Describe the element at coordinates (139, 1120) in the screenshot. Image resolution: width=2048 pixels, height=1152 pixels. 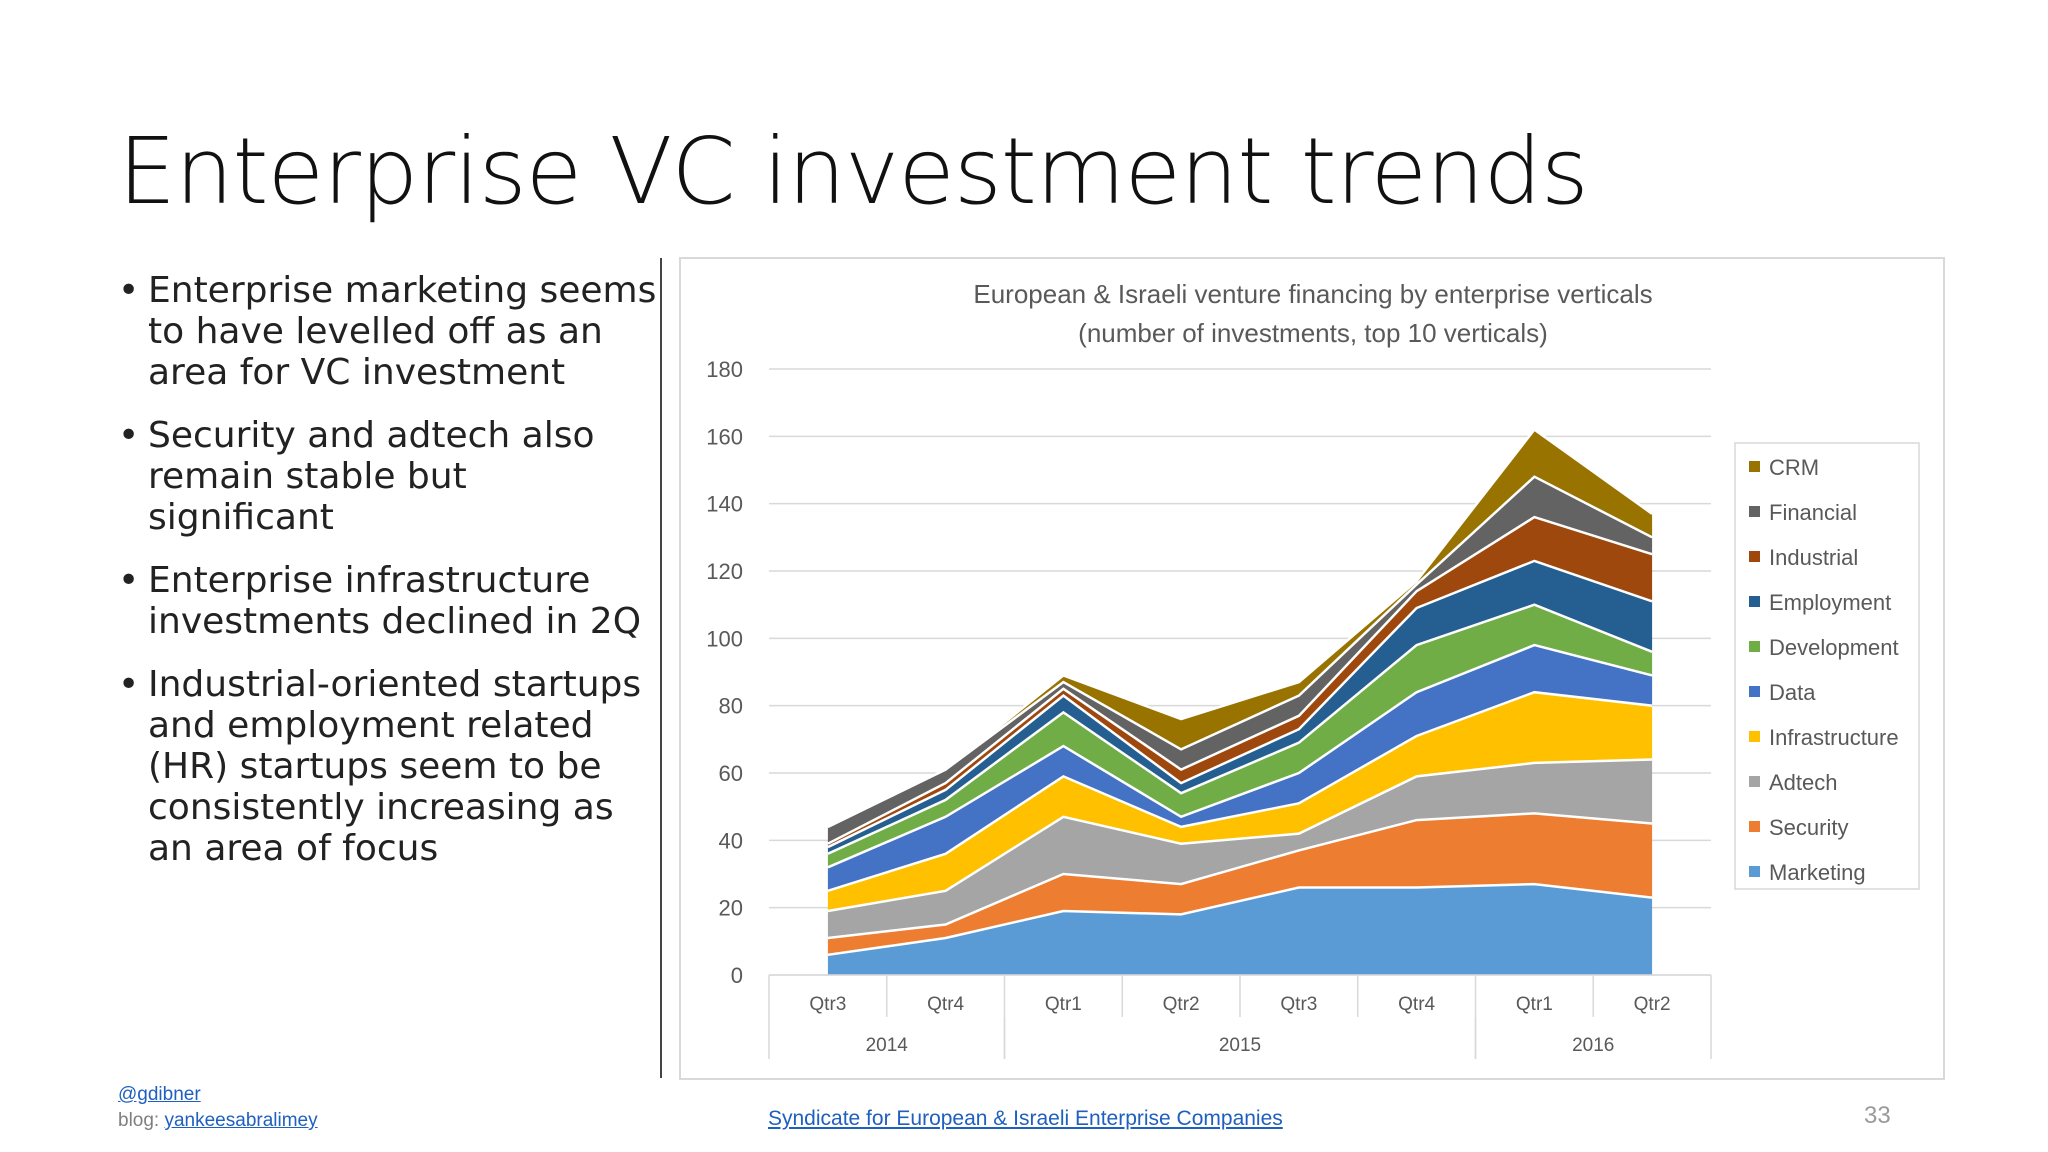
I see `blog-label: blog:` at that location.